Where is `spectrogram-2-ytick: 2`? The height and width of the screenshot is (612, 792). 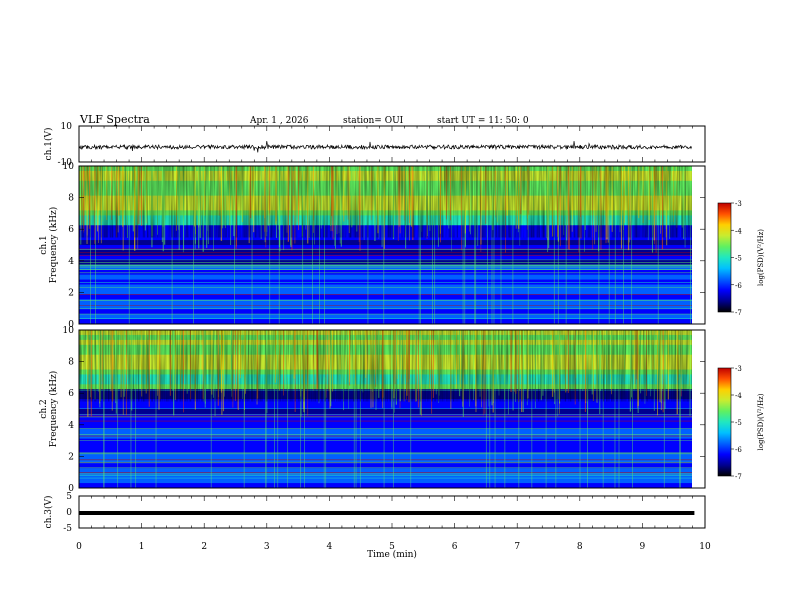 spectrogram-2-ytick: 2 is located at coordinates (71, 457).